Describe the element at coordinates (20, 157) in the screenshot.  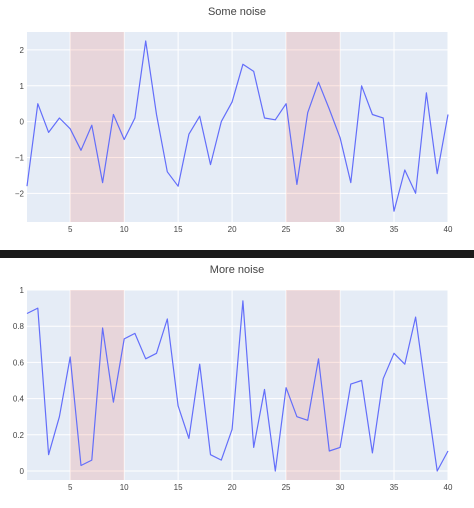
I see `y-tick-label: −1` at that location.